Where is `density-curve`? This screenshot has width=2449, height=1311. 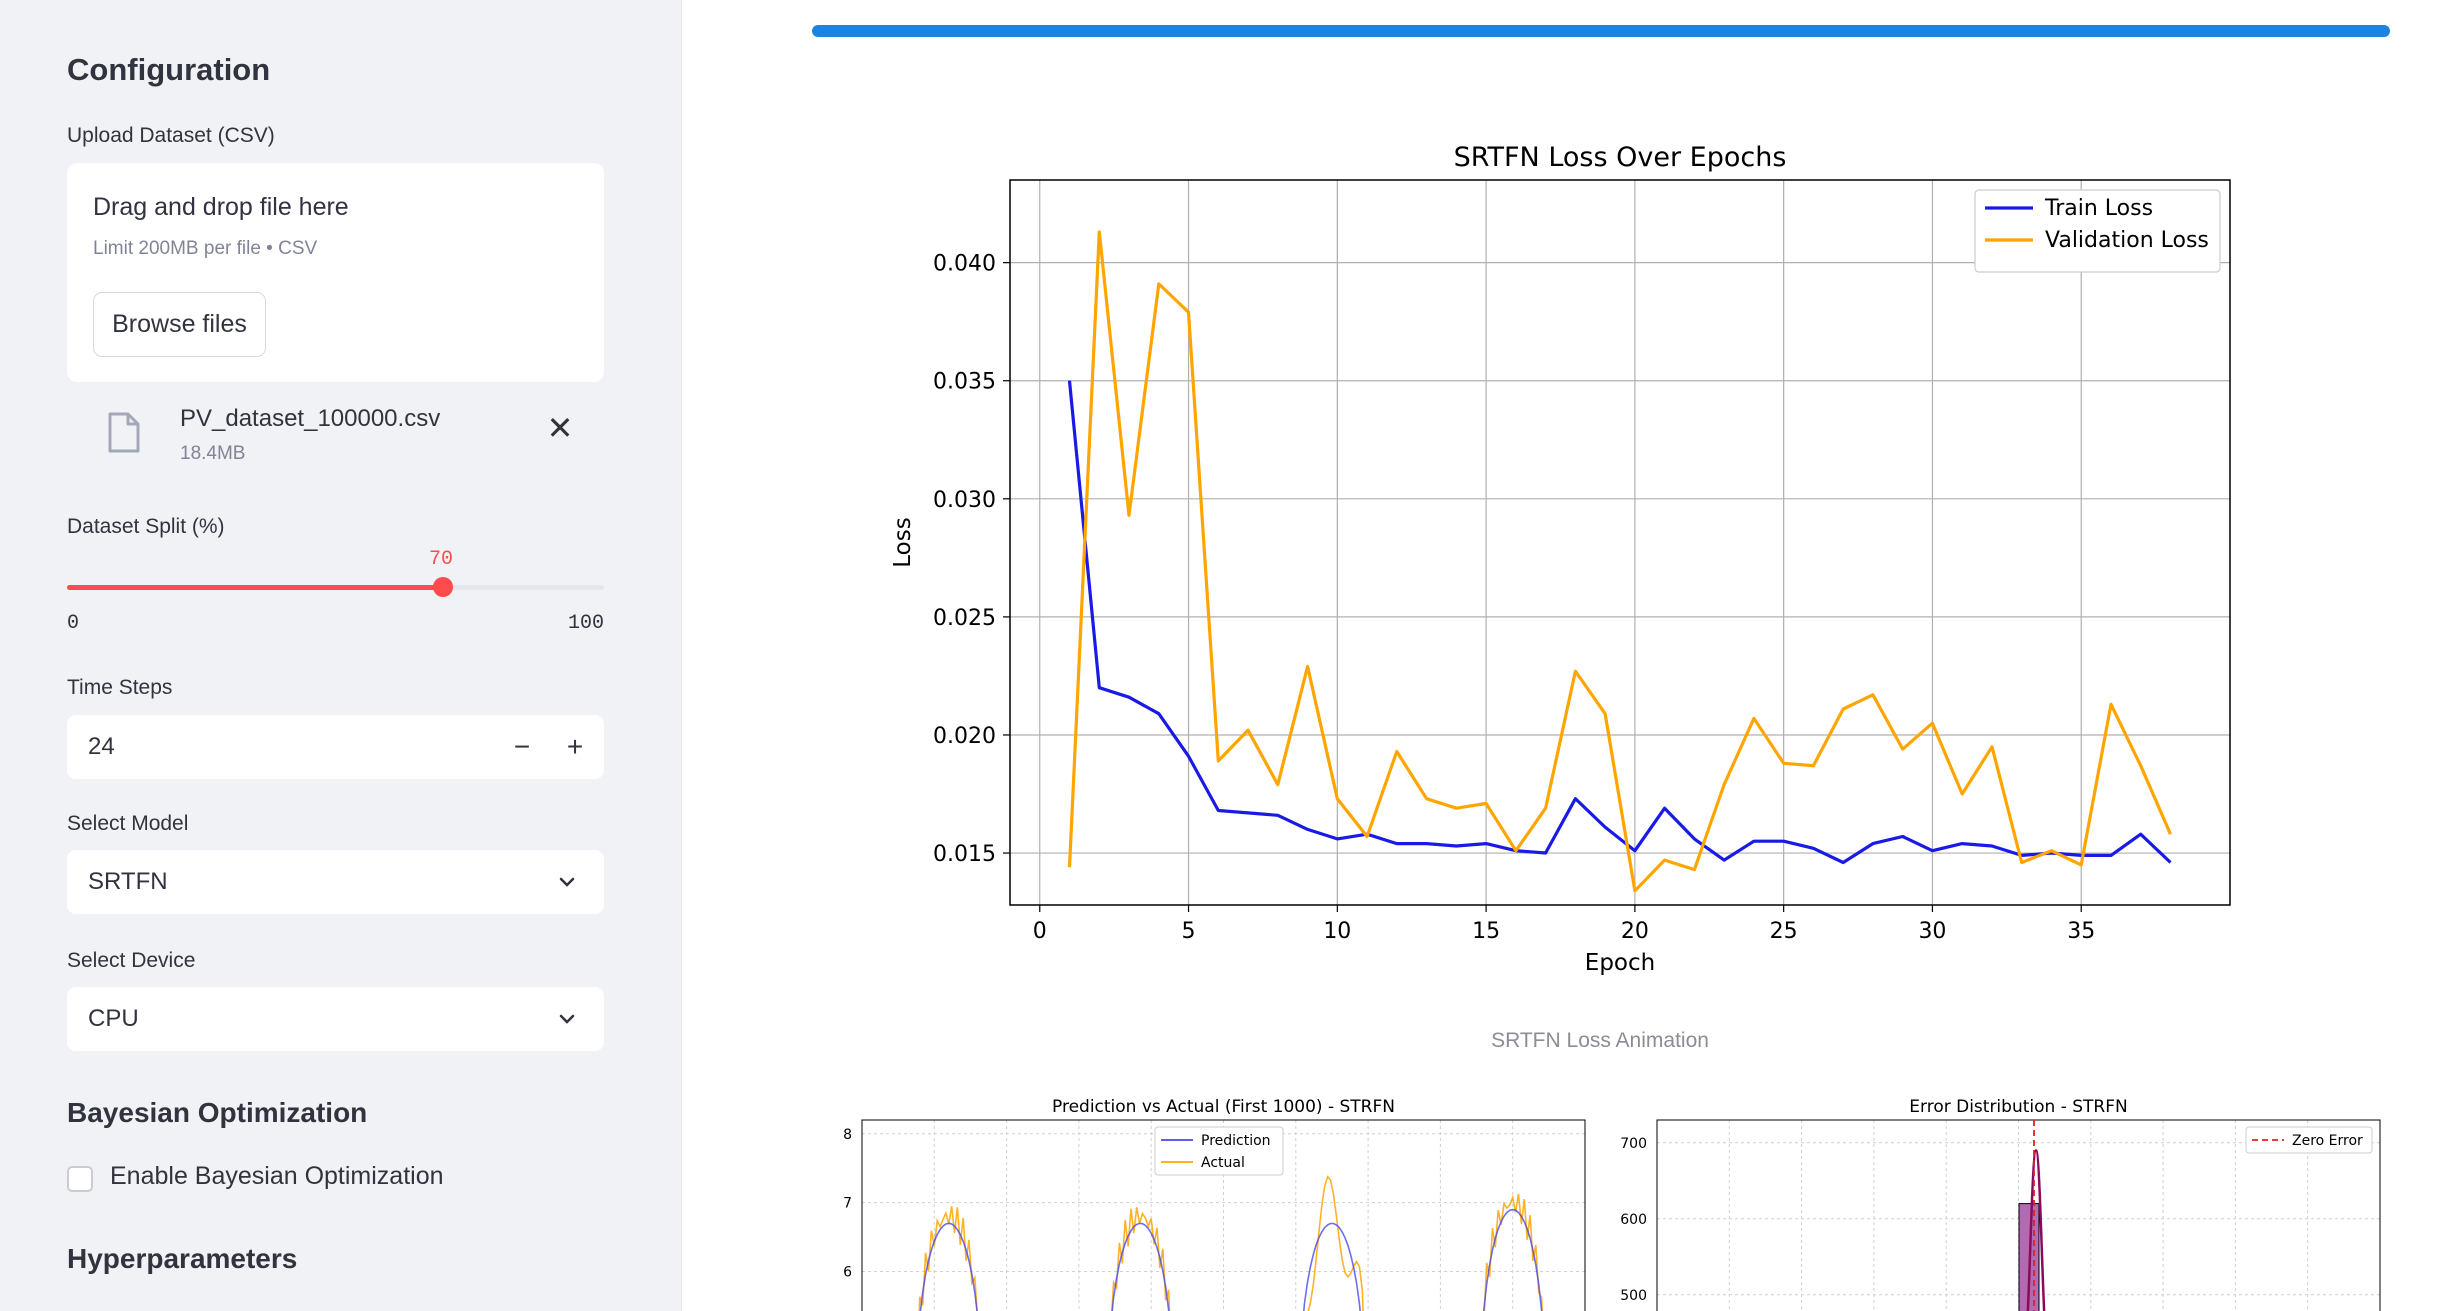
density-curve is located at coordinates (2036, 1230).